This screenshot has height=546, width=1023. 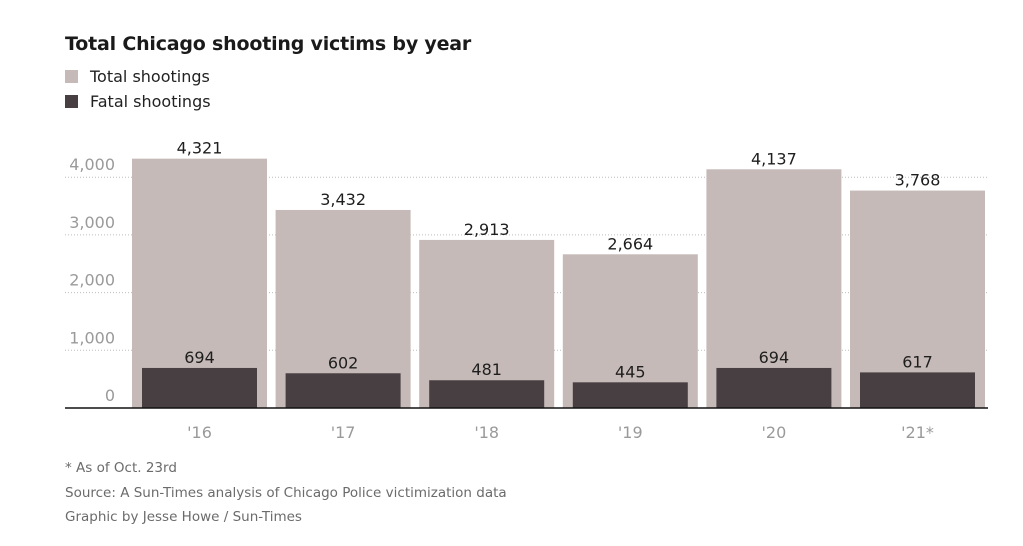 I want to click on data-label-fatal: 617, so click(x=917, y=361).